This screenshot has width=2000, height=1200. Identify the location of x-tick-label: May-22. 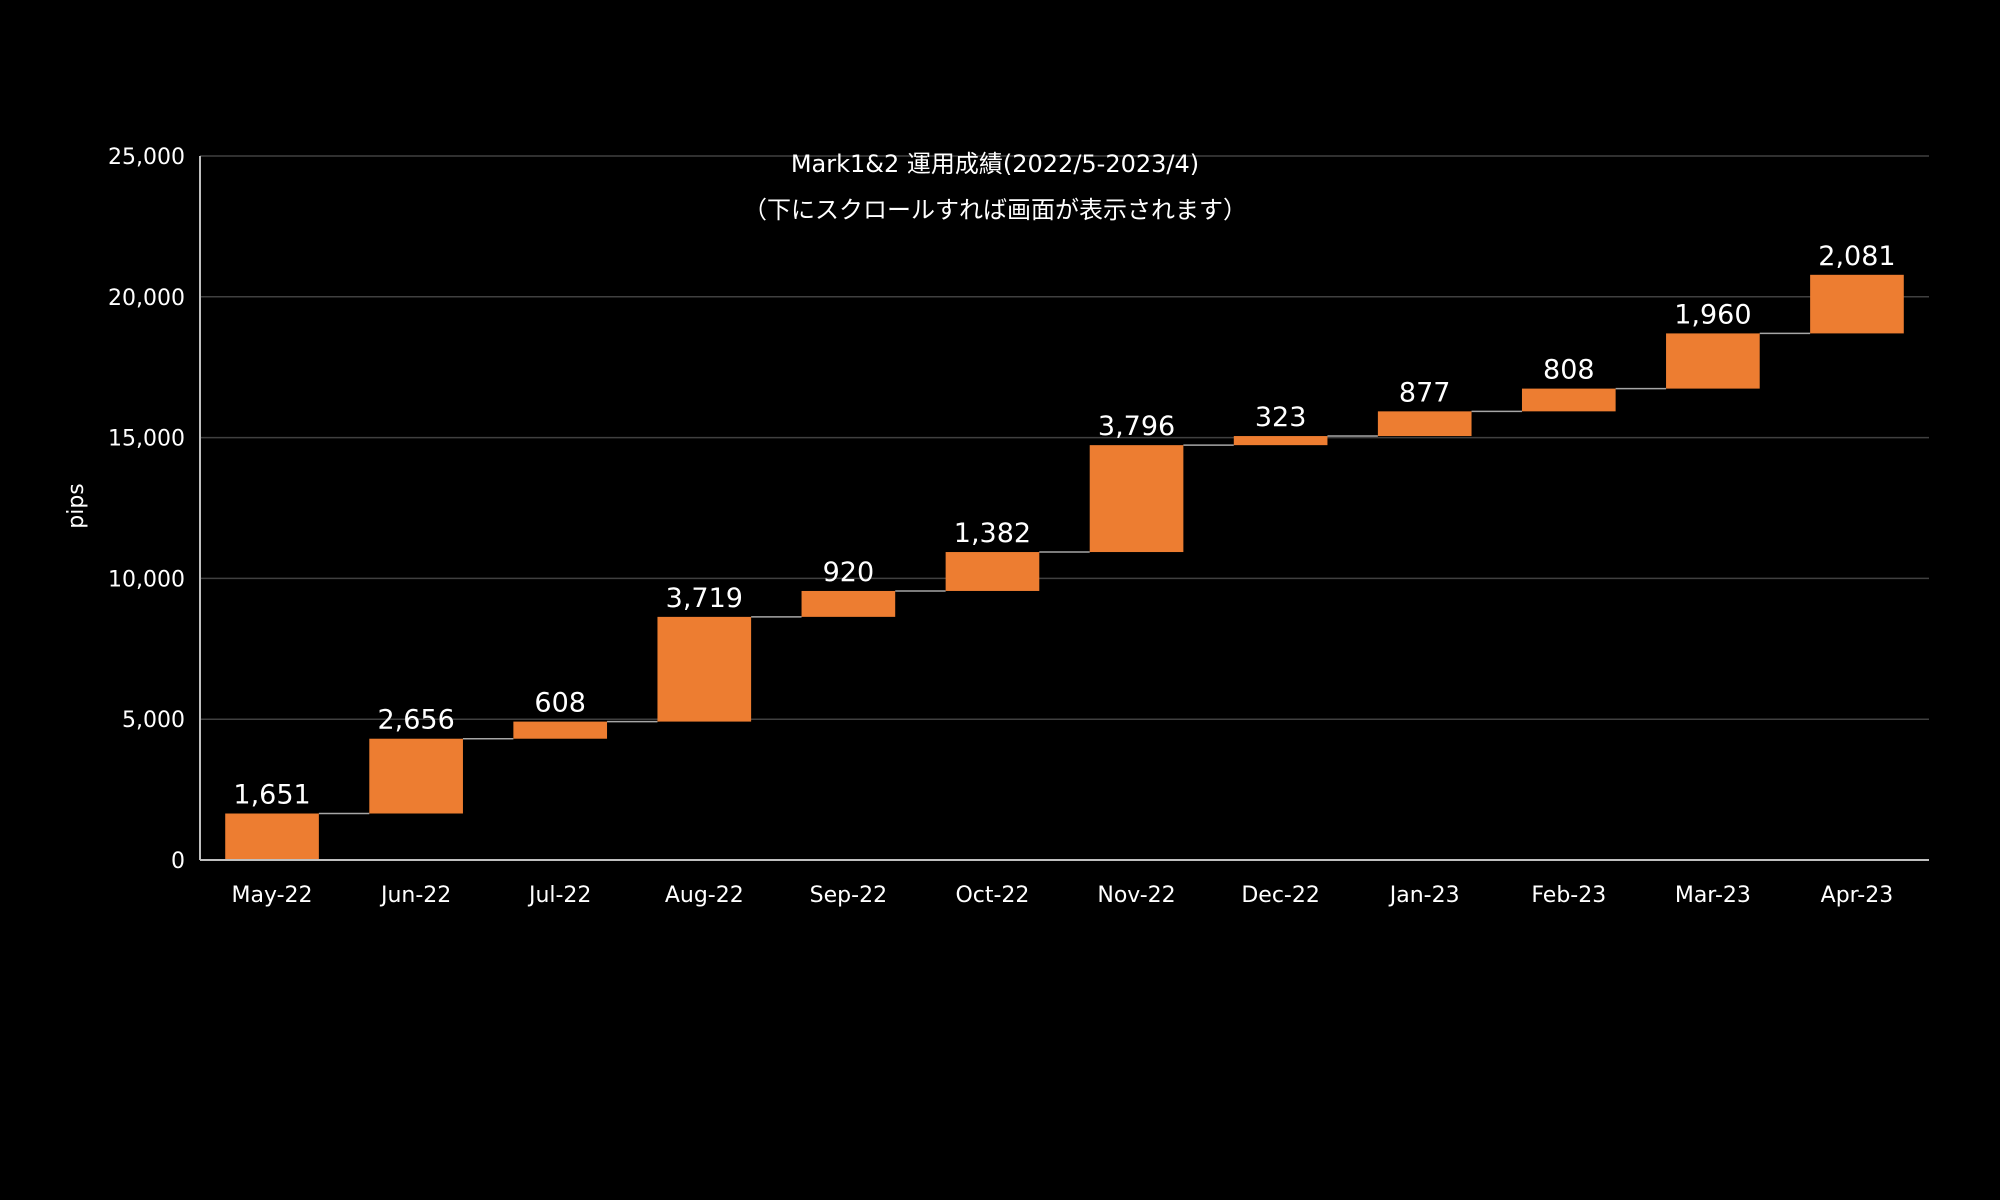
(272, 895).